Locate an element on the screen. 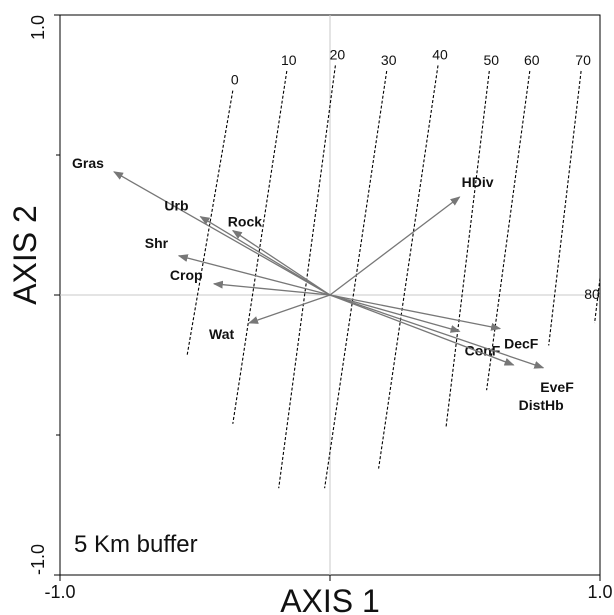 The image size is (614, 615). isoline-label-70: 70 is located at coordinates (583, 60).